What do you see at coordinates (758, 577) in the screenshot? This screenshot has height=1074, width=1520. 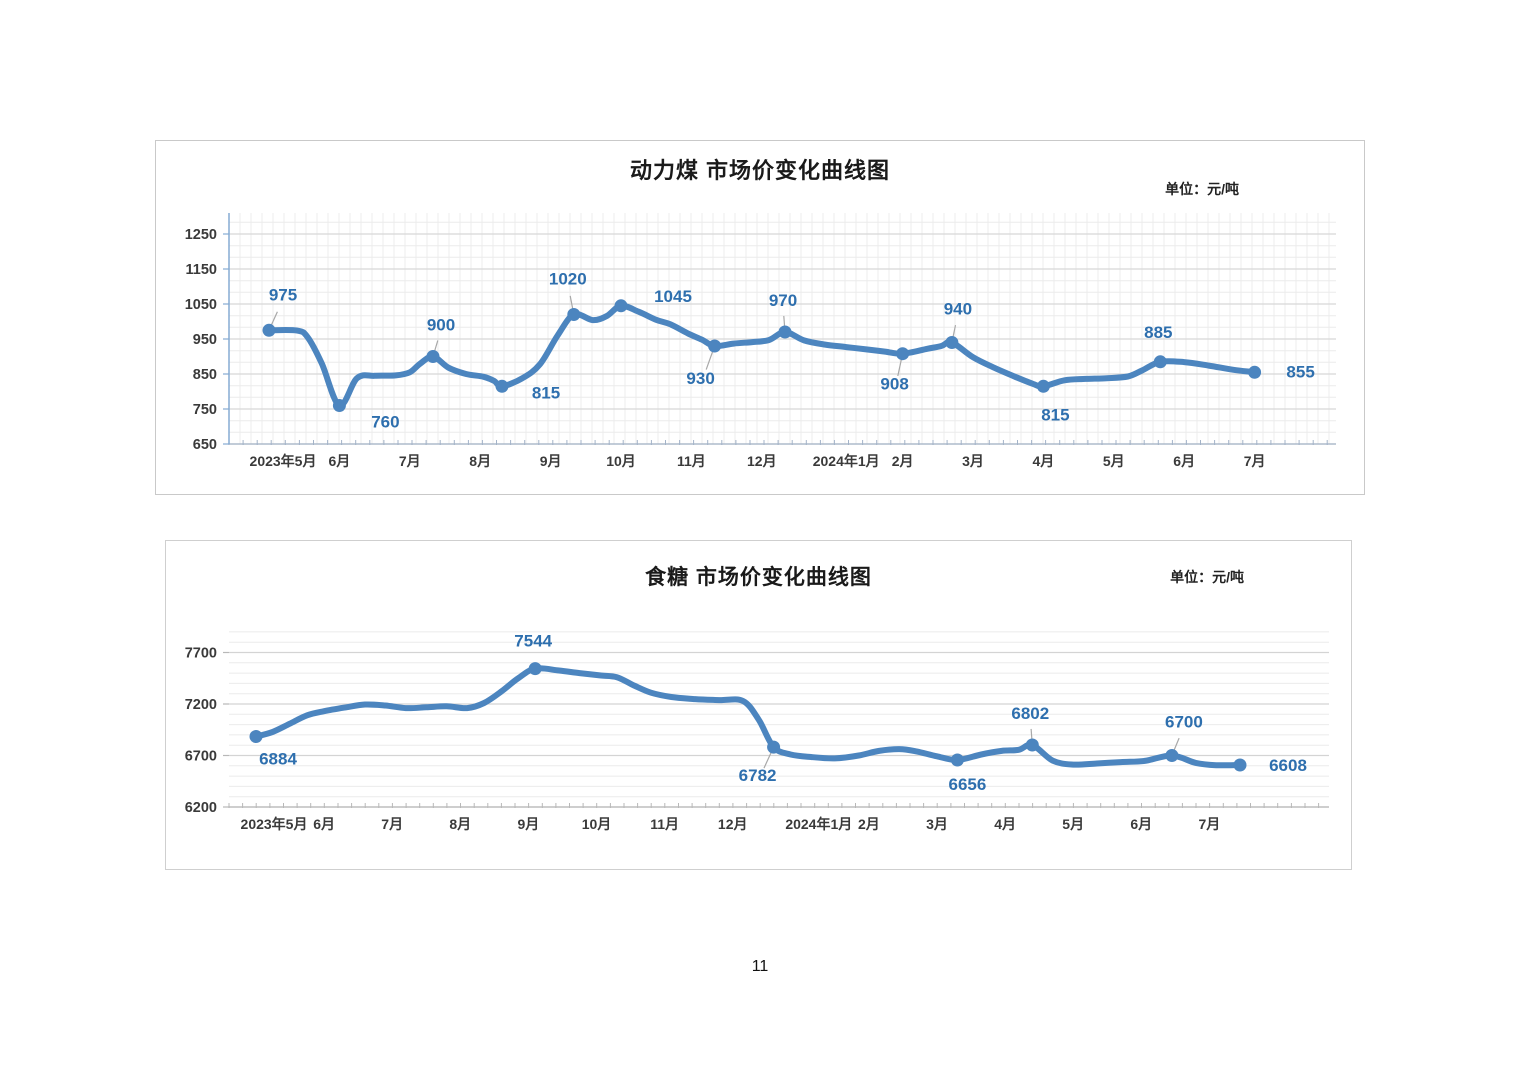 I see `sugar-chart-title: 食糖 市场价变化曲线图` at bounding box center [758, 577].